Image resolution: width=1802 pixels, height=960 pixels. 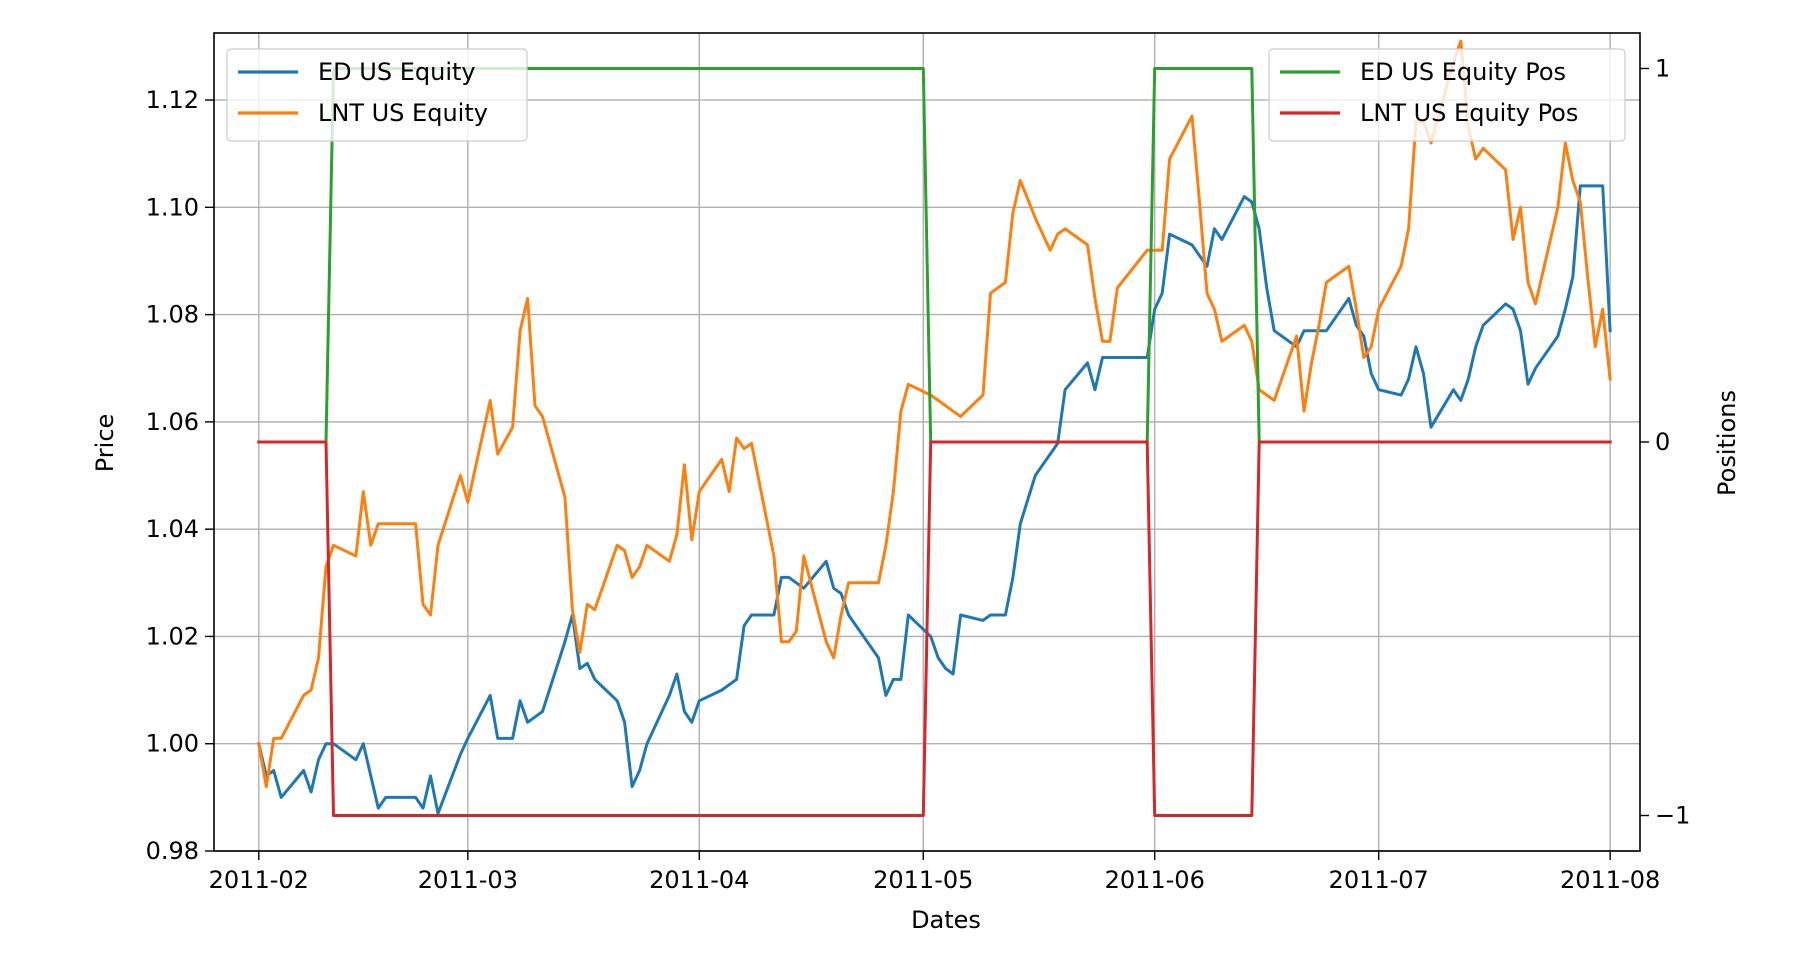 What do you see at coordinates (259, 880) in the screenshot?
I see `x-tick-label: 2011-02` at bounding box center [259, 880].